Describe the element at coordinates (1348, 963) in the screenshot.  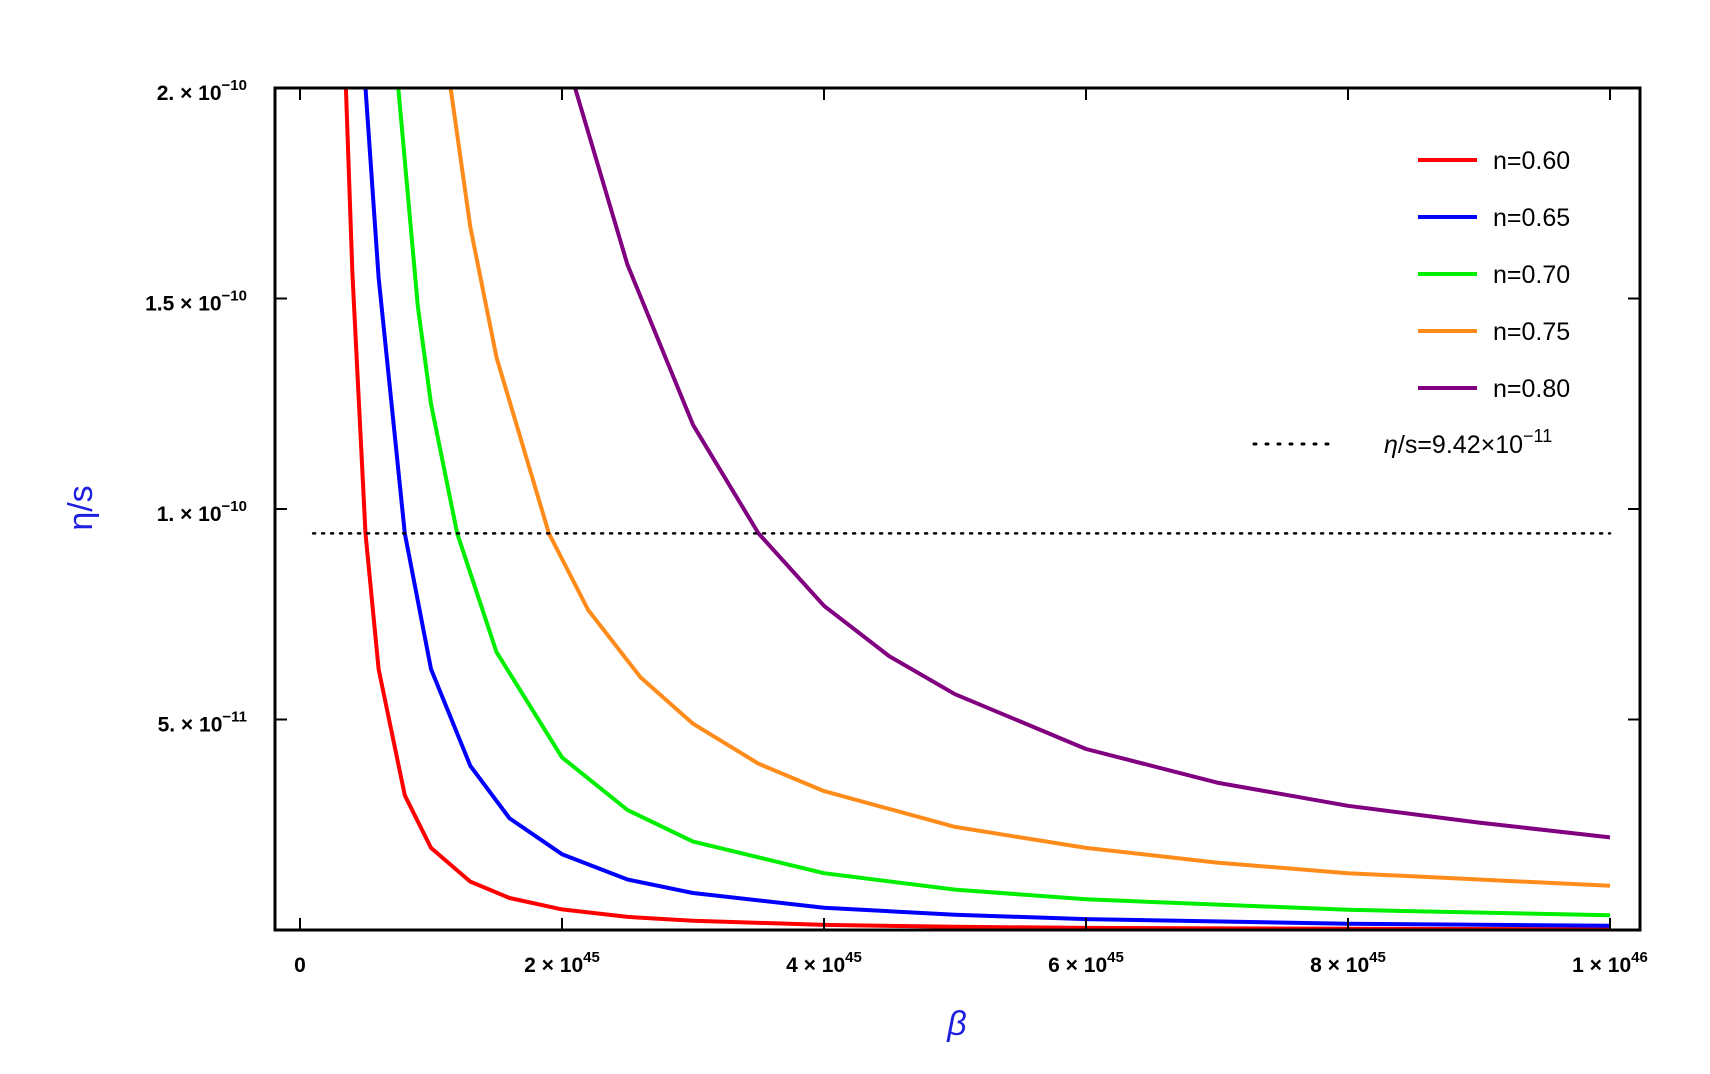
I see `x-tick-label: 8 × 1045` at that location.